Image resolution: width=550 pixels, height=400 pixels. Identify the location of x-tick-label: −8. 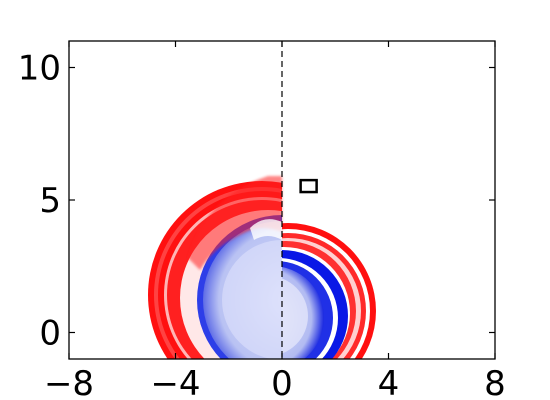
(69, 382).